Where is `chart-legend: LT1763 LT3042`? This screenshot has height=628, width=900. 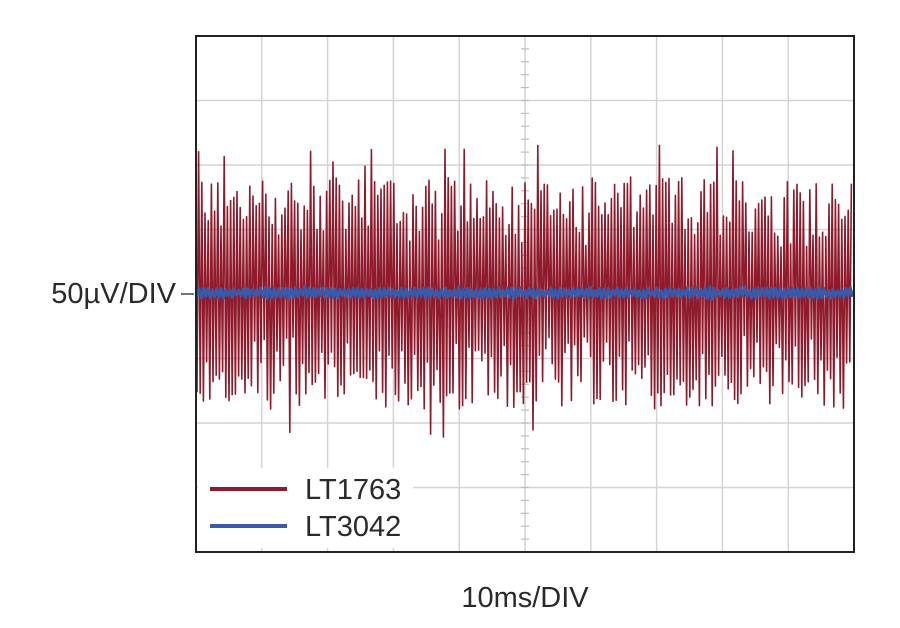 chart-legend: LT1763 LT3042 is located at coordinates (305, 508).